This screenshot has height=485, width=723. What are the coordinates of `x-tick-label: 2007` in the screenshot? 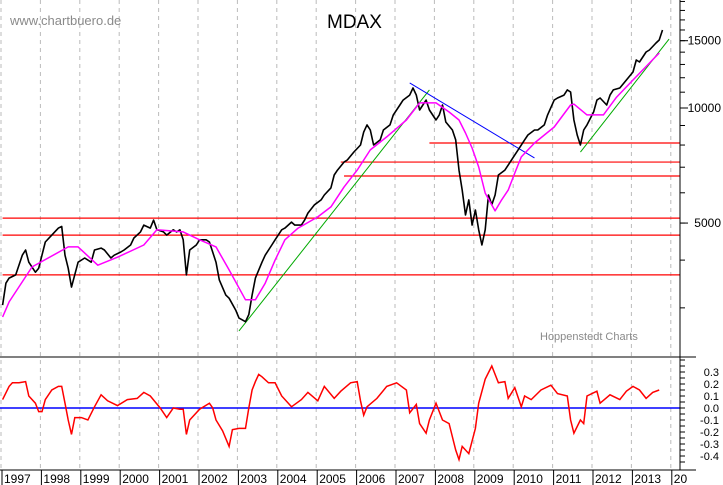 It's located at (411, 478).